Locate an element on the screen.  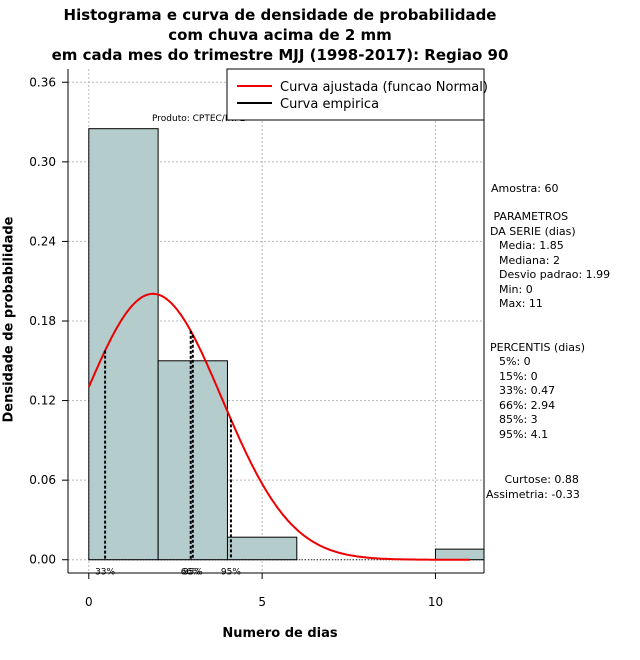
y-axis-label: Densidade de probabilidade is located at coordinates (9, 319).